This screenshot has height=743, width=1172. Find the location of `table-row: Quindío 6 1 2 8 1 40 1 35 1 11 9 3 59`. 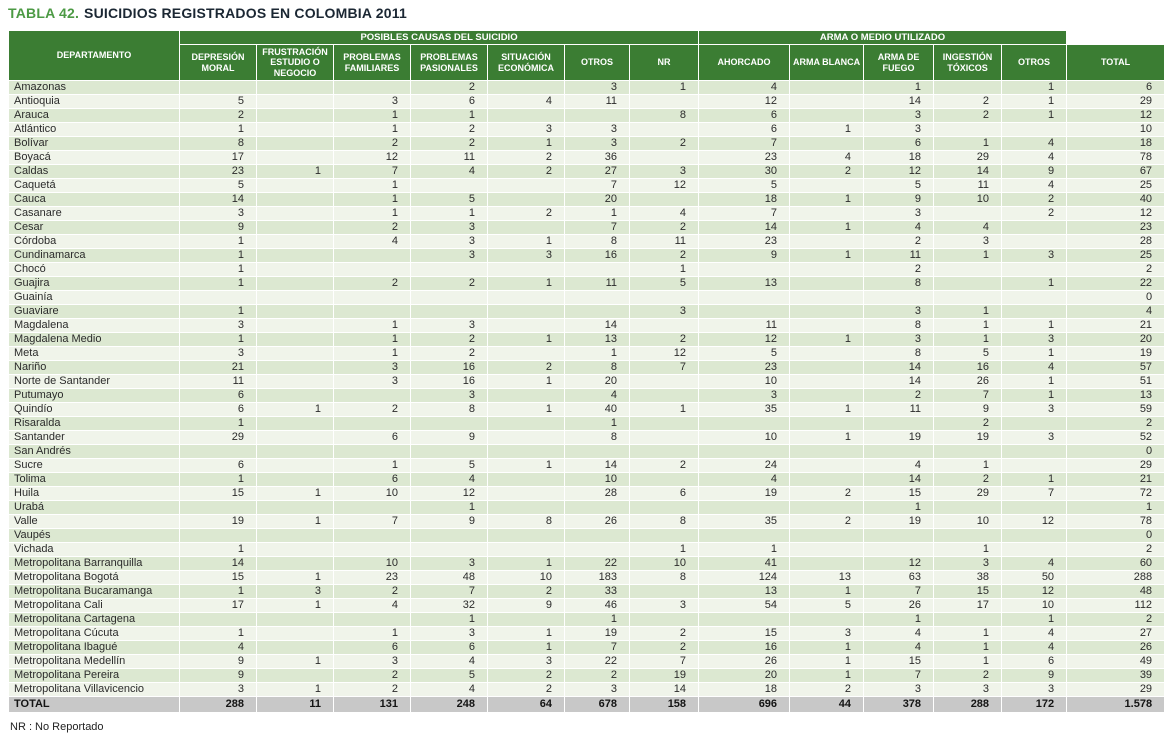

table-row: Quindío 6 1 2 8 1 40 1 35 1 11 9 3 59 is located at coordinates (587, 410).